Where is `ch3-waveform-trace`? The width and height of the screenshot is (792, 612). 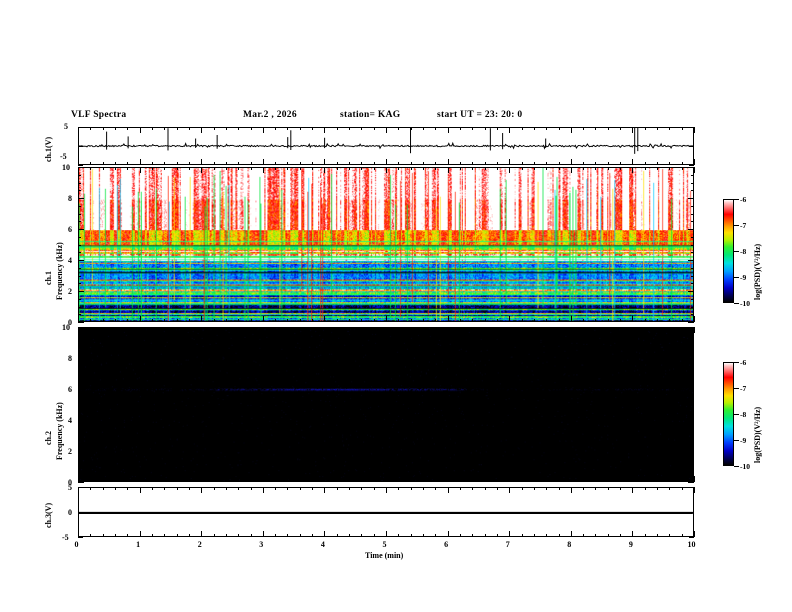
ch3-waveform-trace is located at coordinates (386, 513).